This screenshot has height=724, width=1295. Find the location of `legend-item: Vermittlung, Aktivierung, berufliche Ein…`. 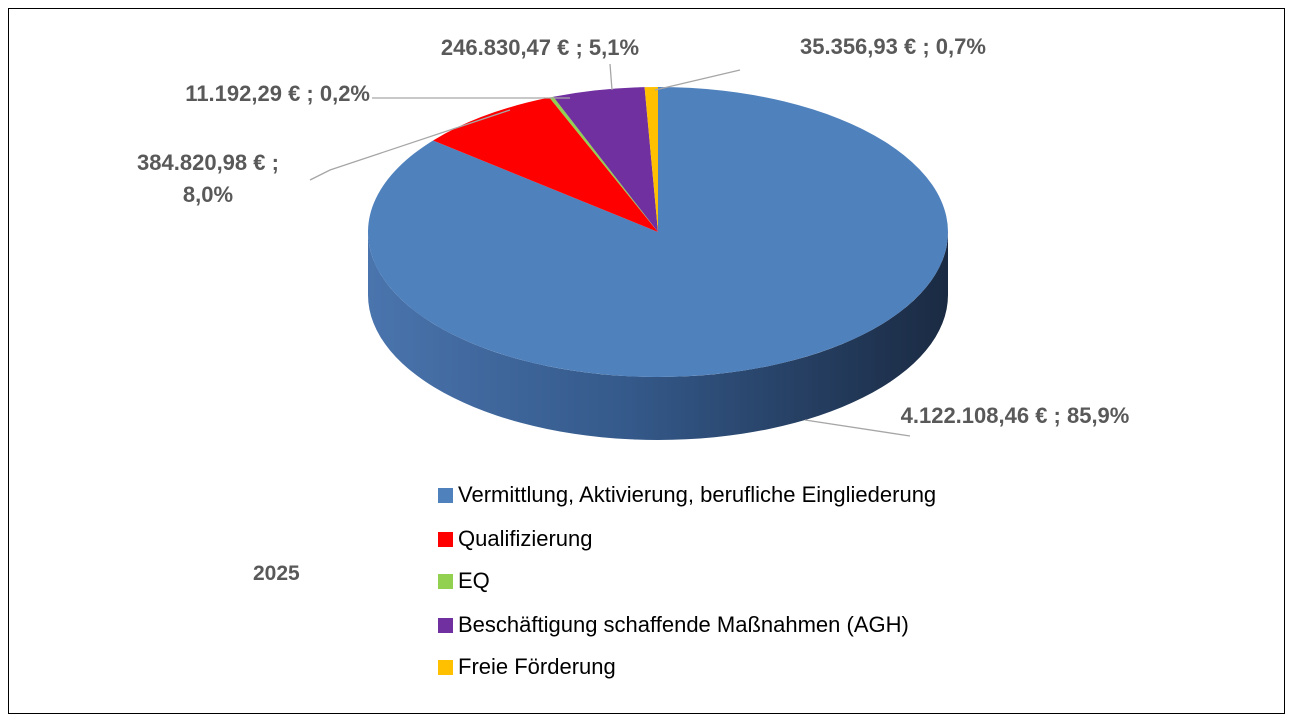

legend-item: Vermittlung, Aktivierung, berufliche Ein… is located at coordinates (687, 495).